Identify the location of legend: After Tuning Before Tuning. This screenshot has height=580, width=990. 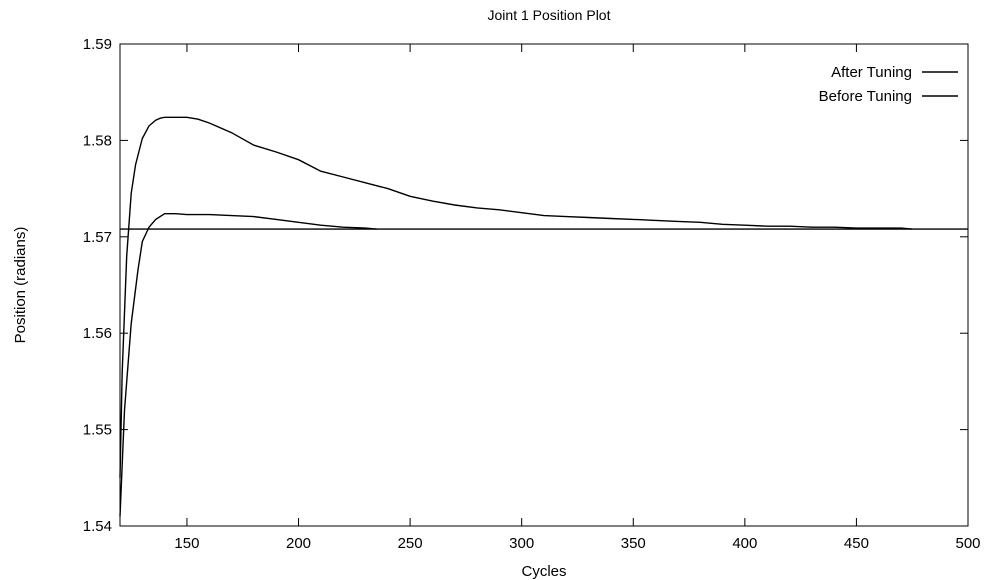
(888, 84).